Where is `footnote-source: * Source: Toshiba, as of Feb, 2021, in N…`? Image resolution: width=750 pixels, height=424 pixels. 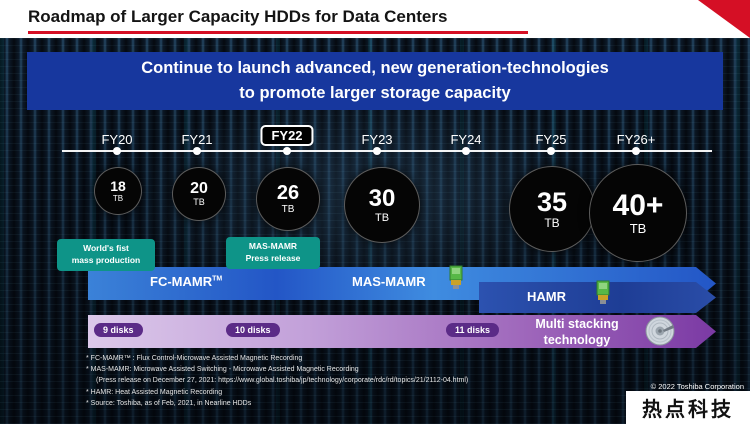
footnote-source: * Source: Toshiba, as of Feb, 2021, in N… is located at coordinates (169, 403).